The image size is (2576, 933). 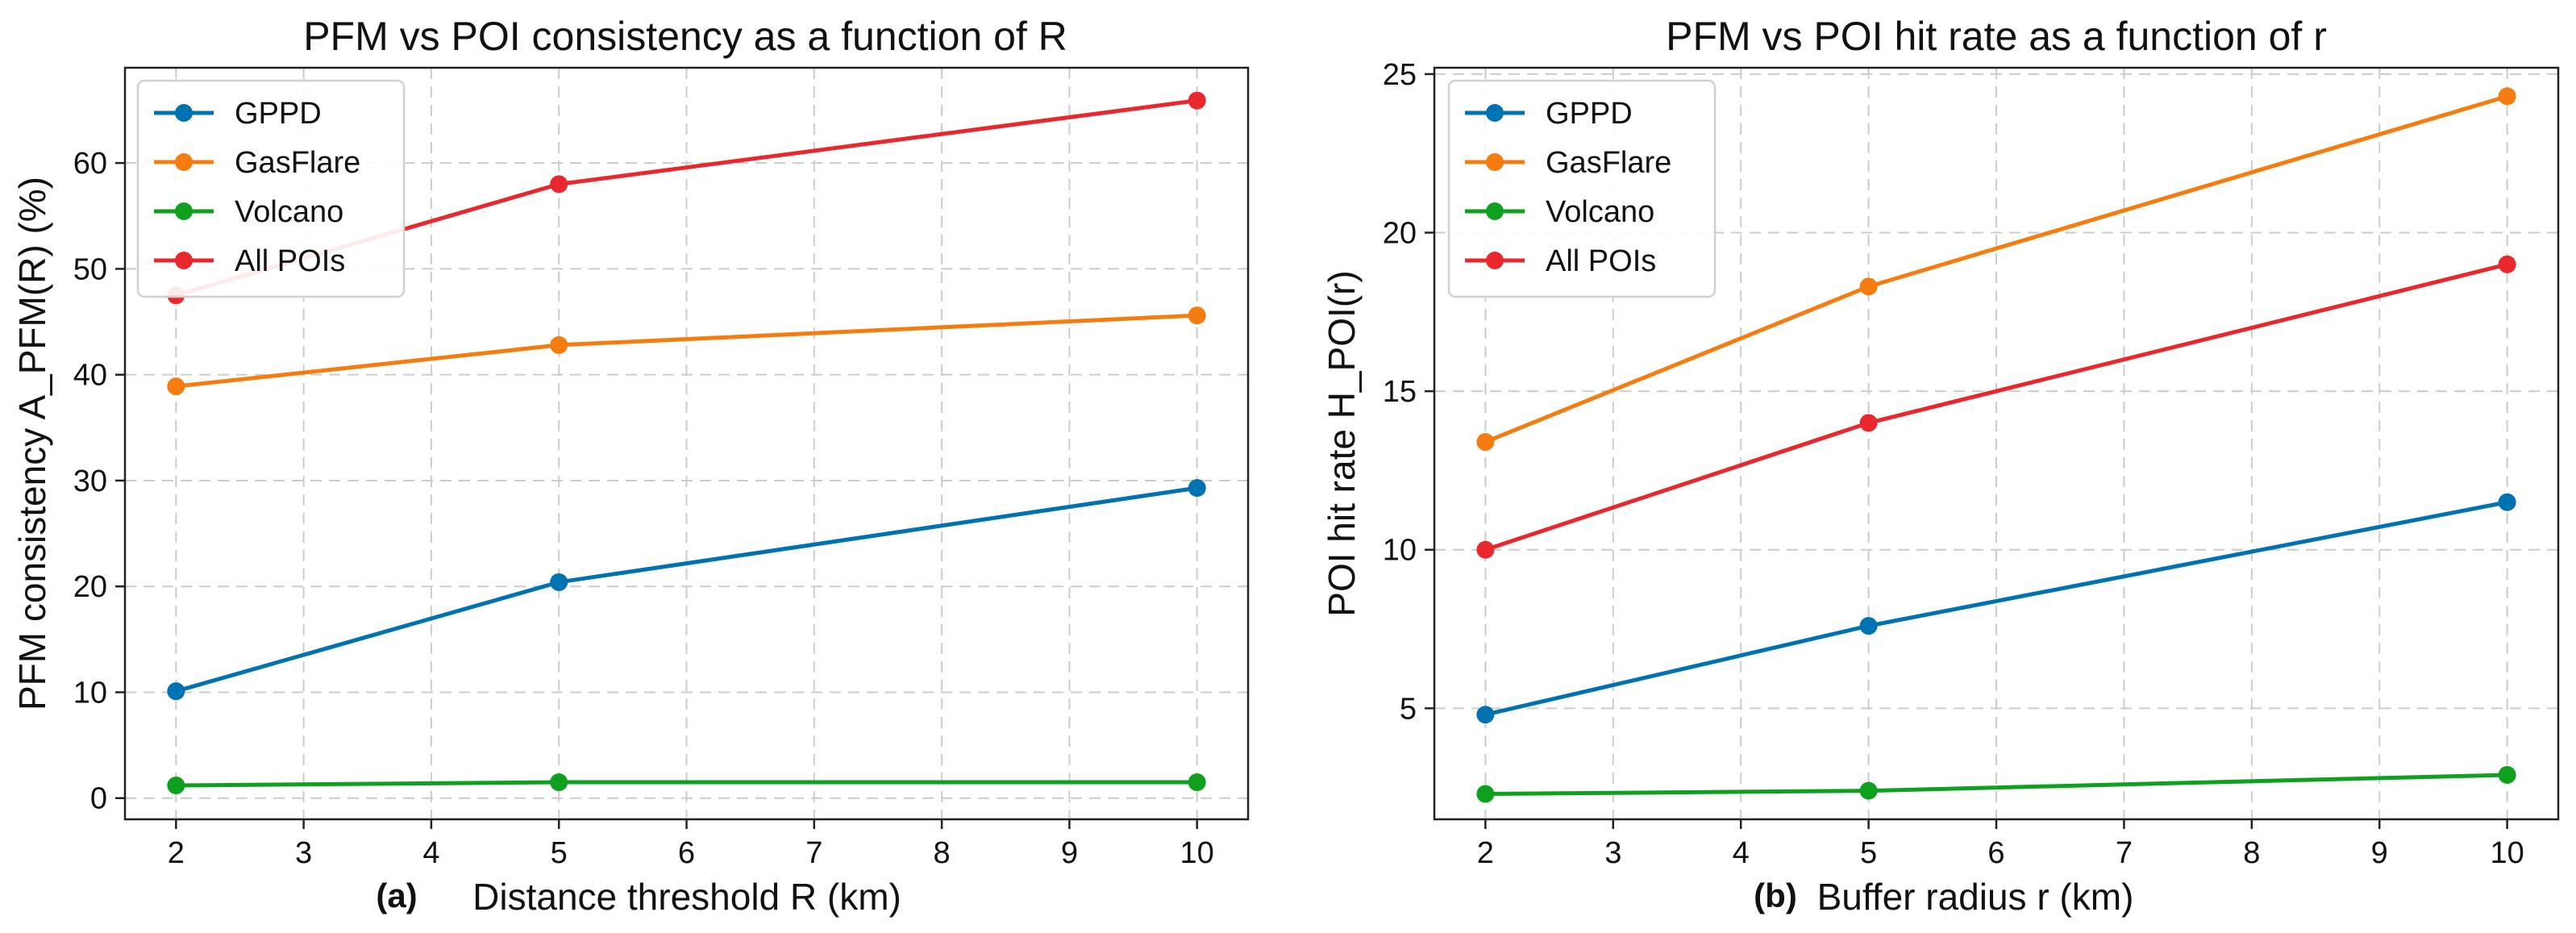 What do you see at coordinates (686, 784) in the screenshot?
I see `chart-a-line-volcano` at bounding box center [686, 784].